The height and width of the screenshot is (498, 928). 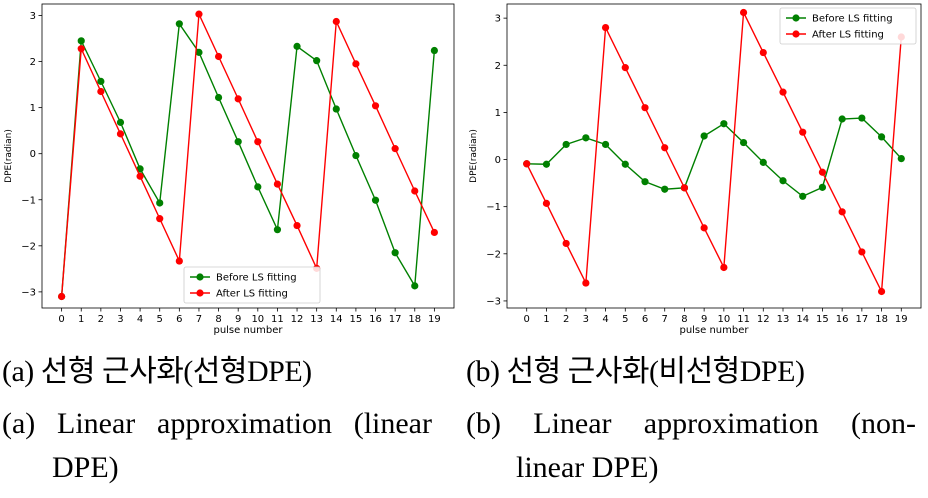 What do you see at coordinates (395, 319) in the screenshot?
I see `x-tick-label-17: 17` at bounding box center [395, 319].